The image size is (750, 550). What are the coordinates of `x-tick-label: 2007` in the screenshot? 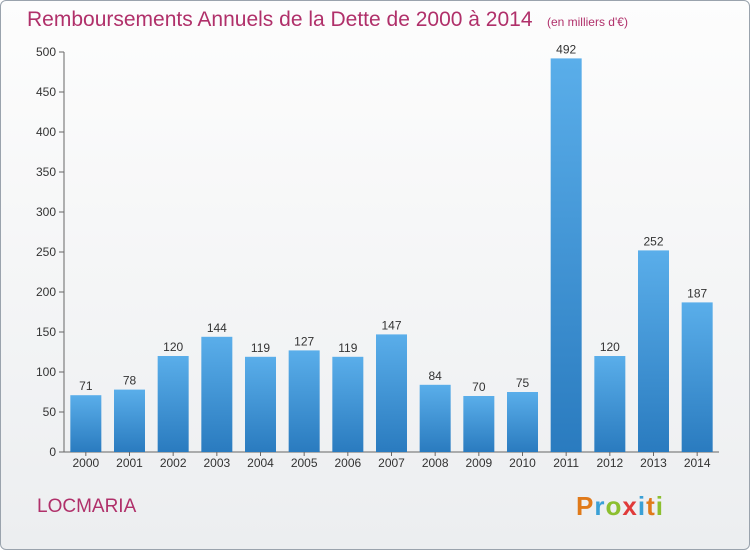 It's located at (391, 463).